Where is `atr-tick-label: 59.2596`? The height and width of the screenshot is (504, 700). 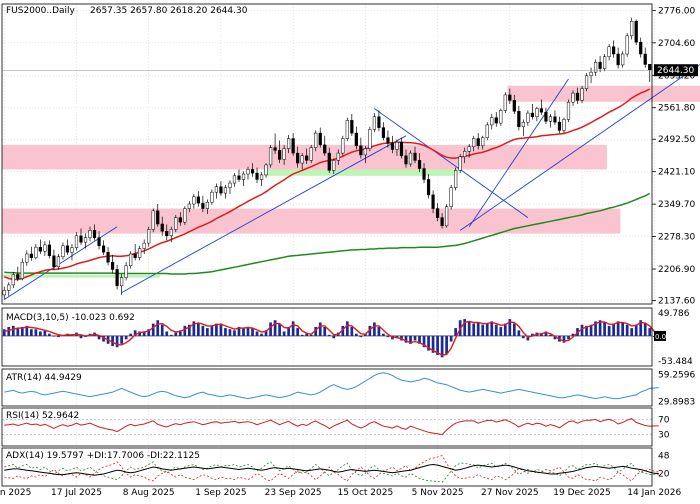
atr-tick-label: 59.2596 is located at coordinates (676, 375).